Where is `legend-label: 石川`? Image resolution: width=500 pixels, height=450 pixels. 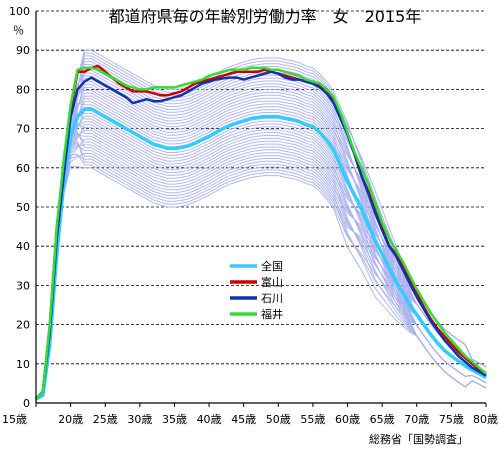
legend-label: 石川 is located at coordinates (272, 298).